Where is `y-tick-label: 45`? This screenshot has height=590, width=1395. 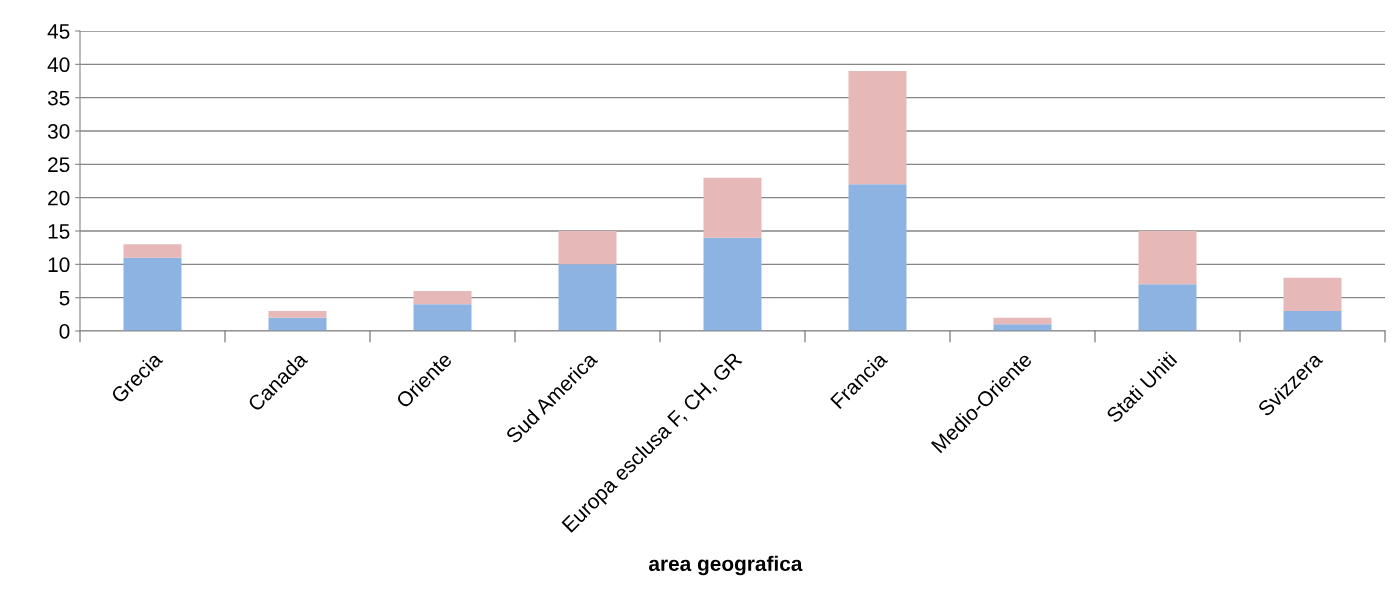
y-tick-label: 45 is located at coordinates (58, 31).